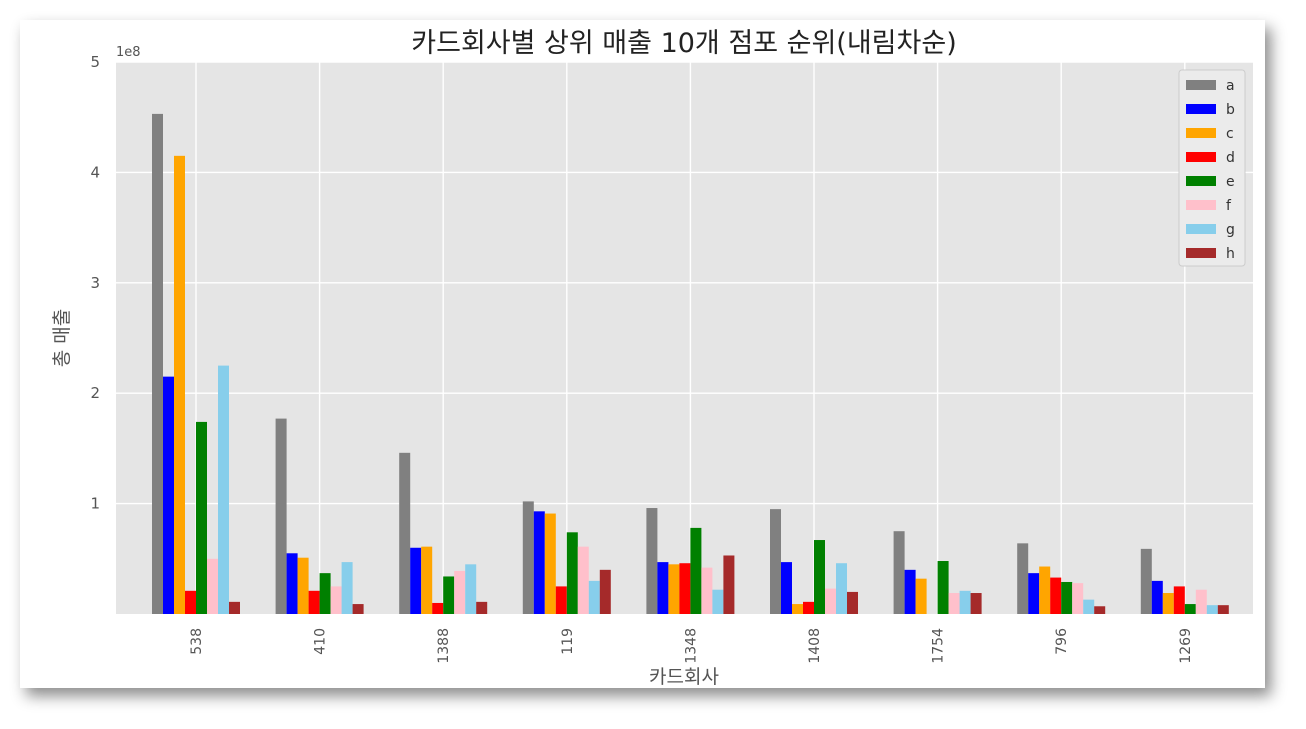 This screenshot has width=1306, height=729. I want to click on y-axis-label: 총 매출, so click(62, 338).